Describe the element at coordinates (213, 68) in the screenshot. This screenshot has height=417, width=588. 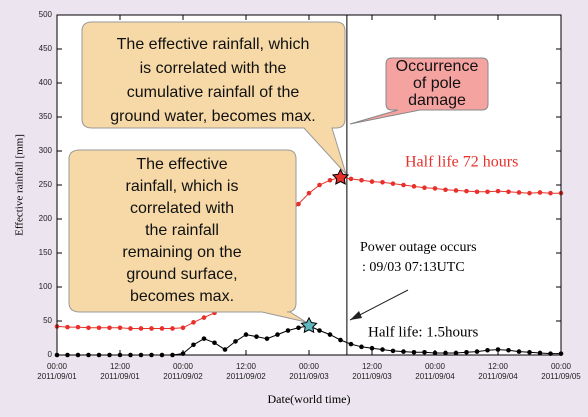
I see `callout-text: is correlated with the` at that location.